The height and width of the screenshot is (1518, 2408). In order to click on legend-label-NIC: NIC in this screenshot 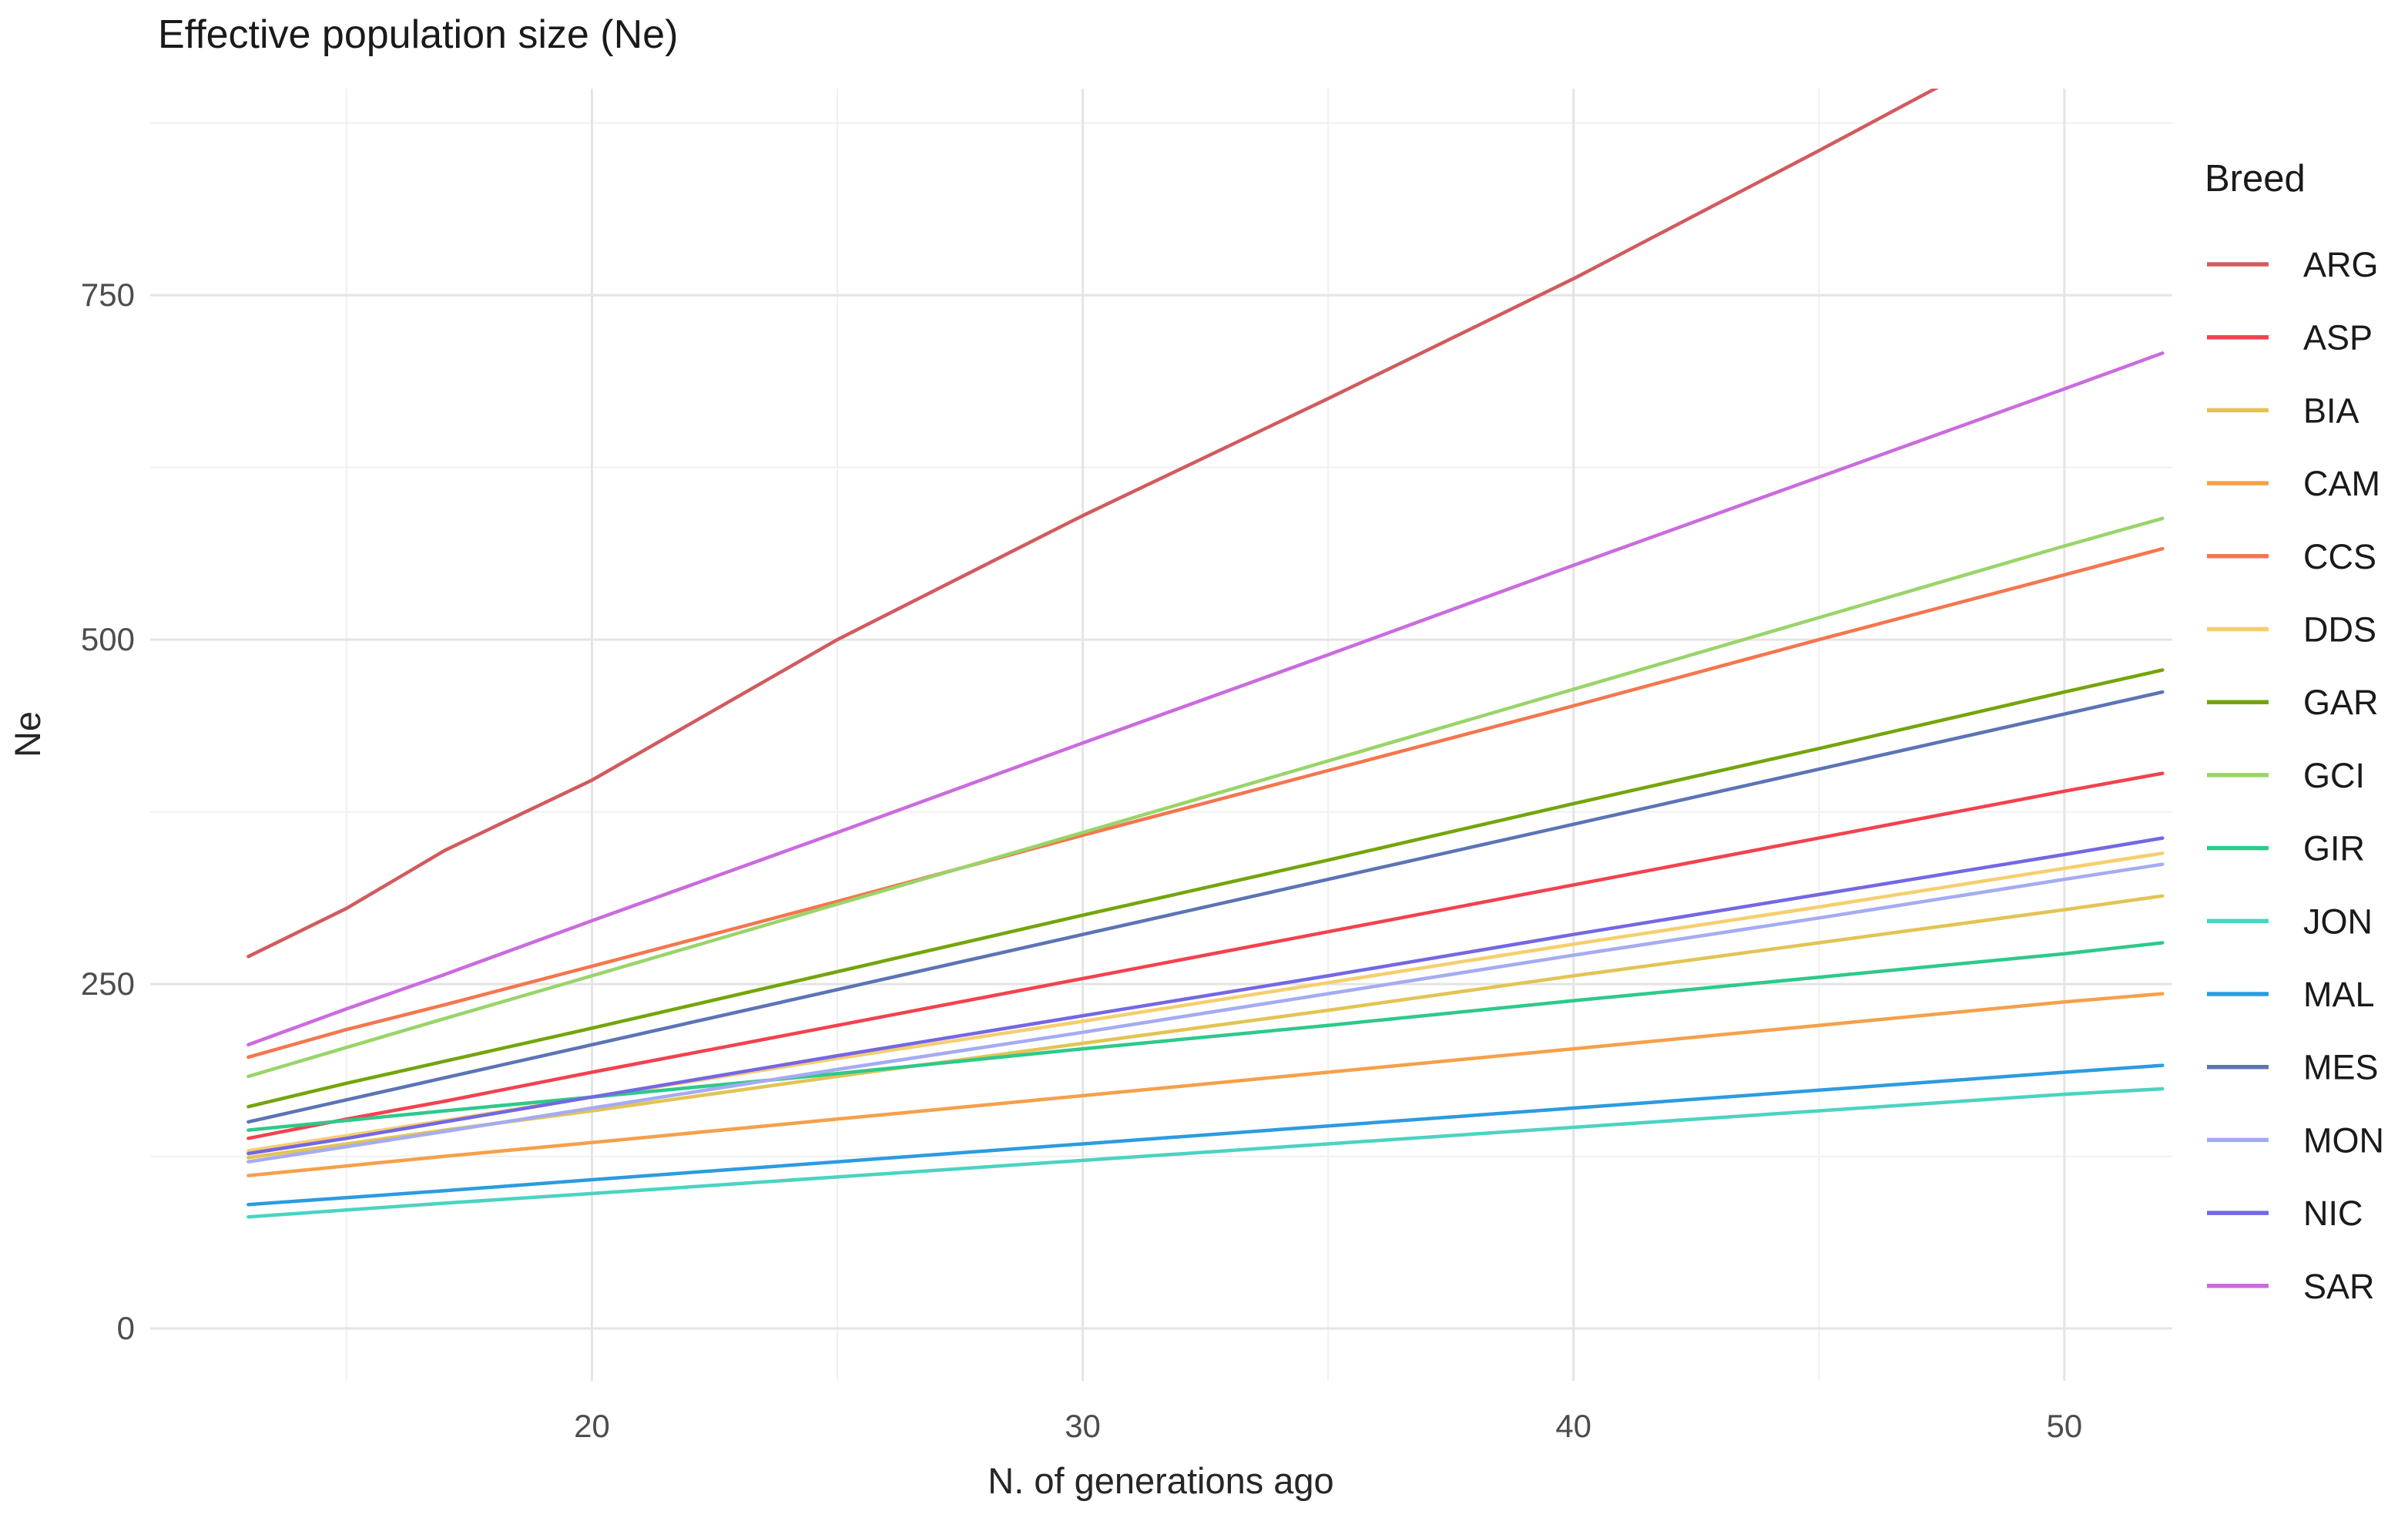, I will do `click(2333, 1213)`.